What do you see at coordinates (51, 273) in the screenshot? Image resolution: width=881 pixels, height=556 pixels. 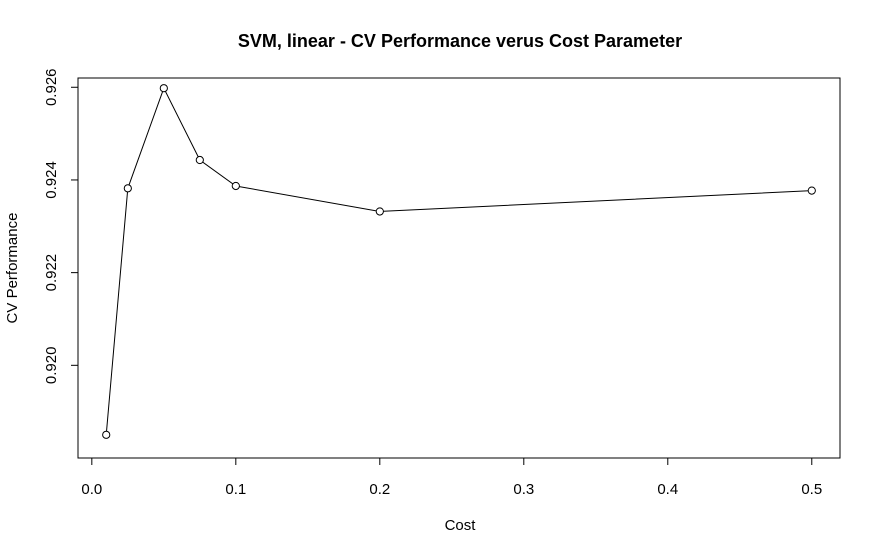 I see `y-tick-label: 0.922` at bounding box center [51, 273].